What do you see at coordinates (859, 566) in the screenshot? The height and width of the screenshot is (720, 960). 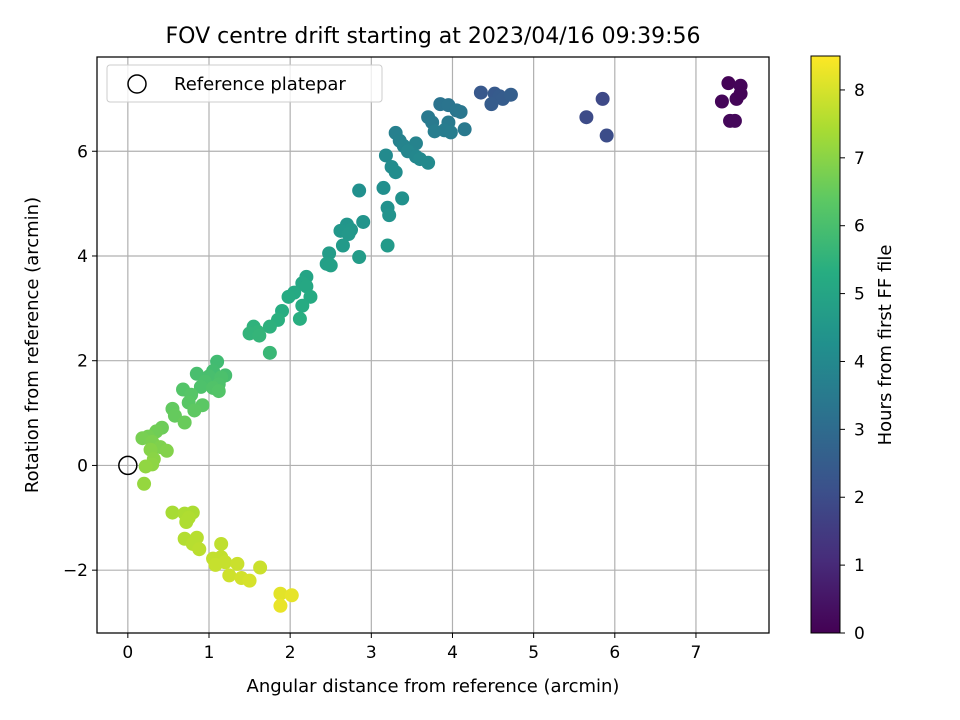 I see `colorbar-tick-label: 1` at bounding box center [859, 566].